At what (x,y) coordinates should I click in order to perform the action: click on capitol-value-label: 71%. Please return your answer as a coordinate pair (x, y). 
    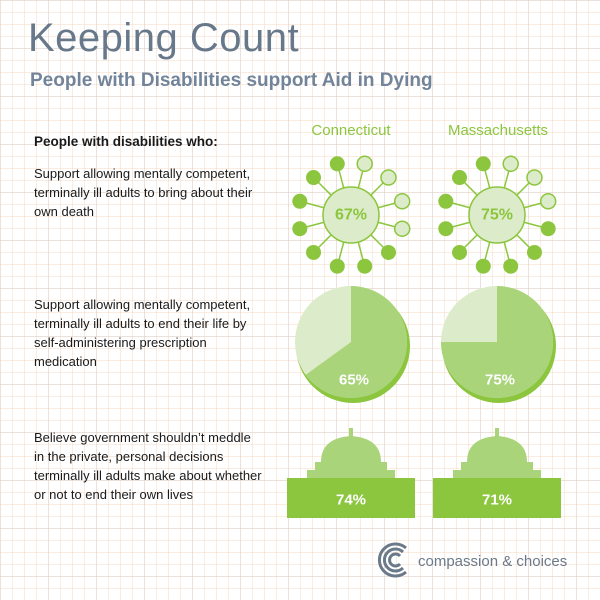
    Looking at the image, I should click on (497, 500).